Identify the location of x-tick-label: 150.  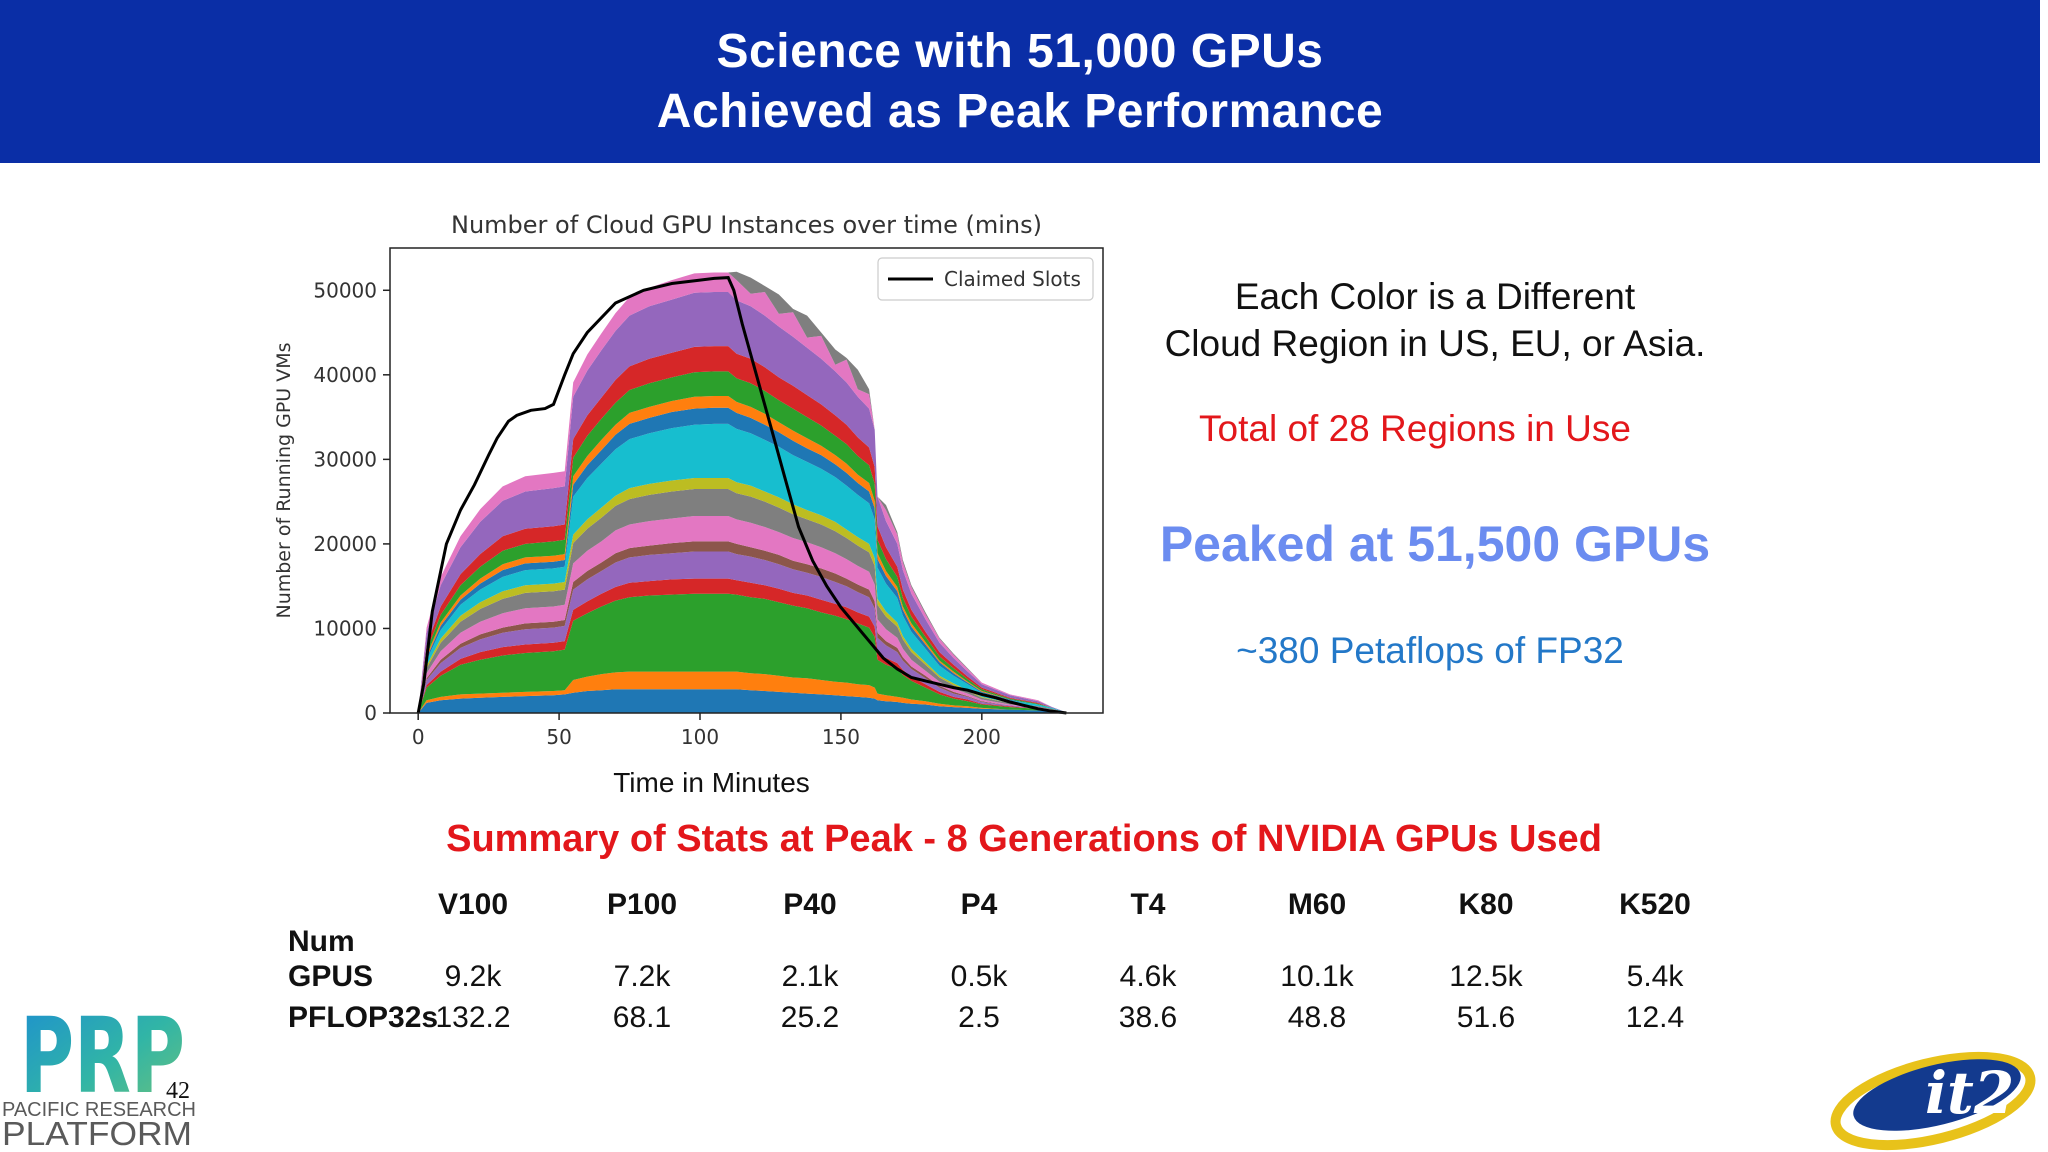
(841, 737).